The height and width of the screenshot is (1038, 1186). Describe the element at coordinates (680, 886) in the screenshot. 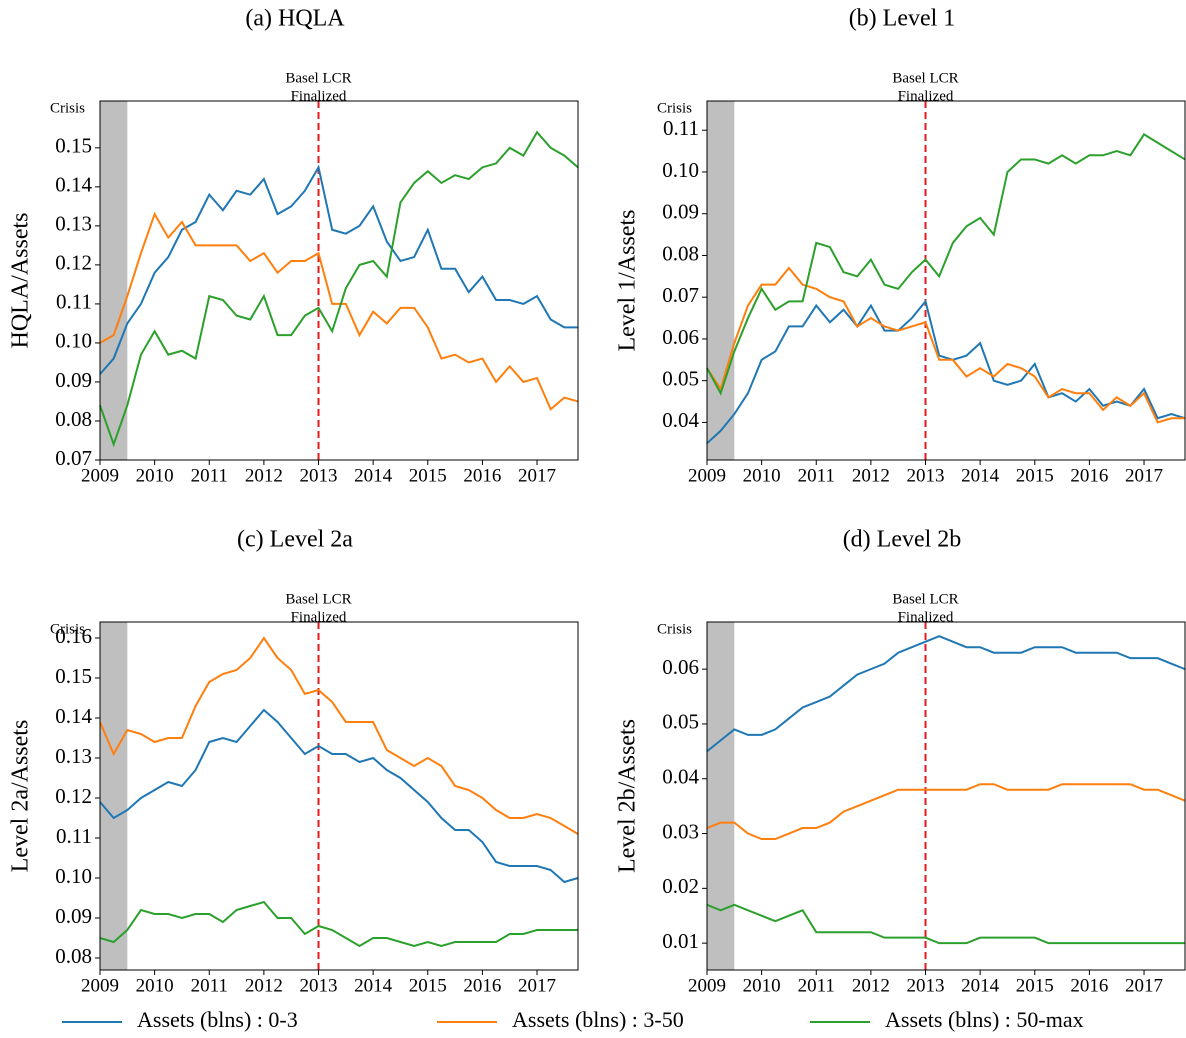

I see `y-tick-label: 0.02` at that location.